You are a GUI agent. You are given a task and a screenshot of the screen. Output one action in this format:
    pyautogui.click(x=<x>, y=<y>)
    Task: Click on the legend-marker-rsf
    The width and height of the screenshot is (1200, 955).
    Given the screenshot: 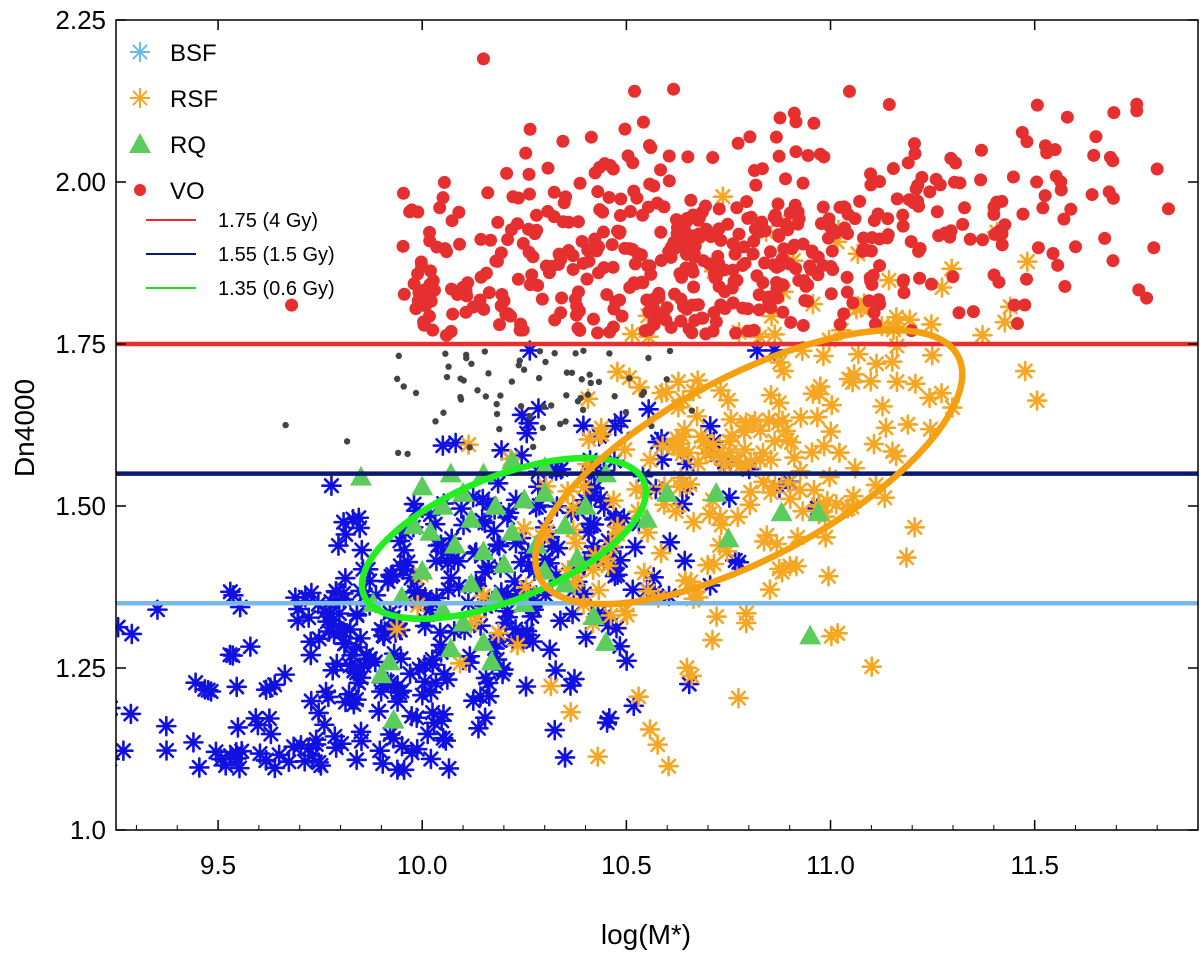 What is the action you would take?
    pyautogui.click(x=140, y=98)
    